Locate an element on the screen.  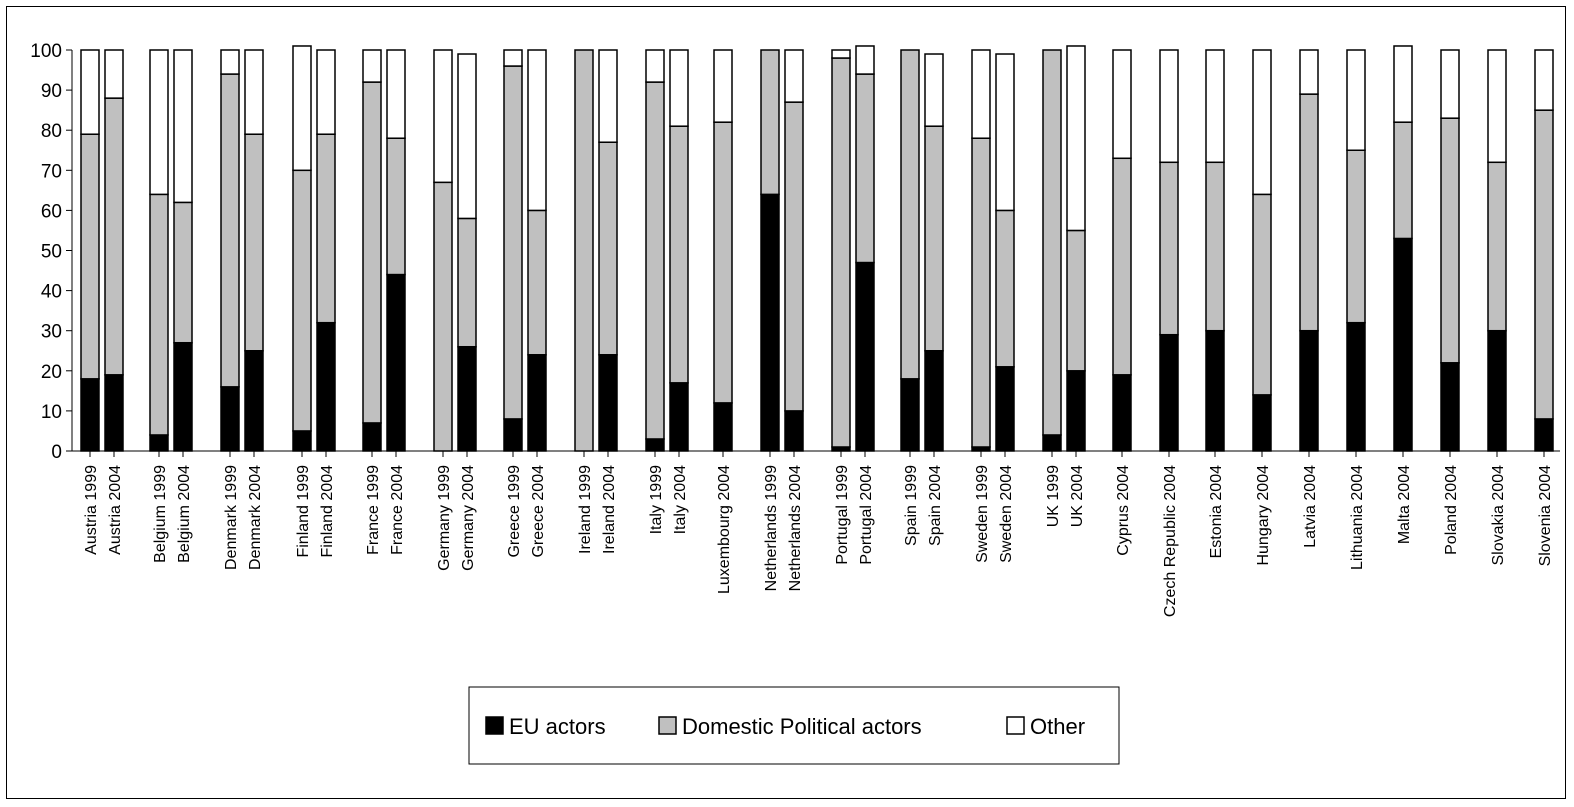
x-tick-label: Luxembourg 2004 is located at coordinates (724, 529).